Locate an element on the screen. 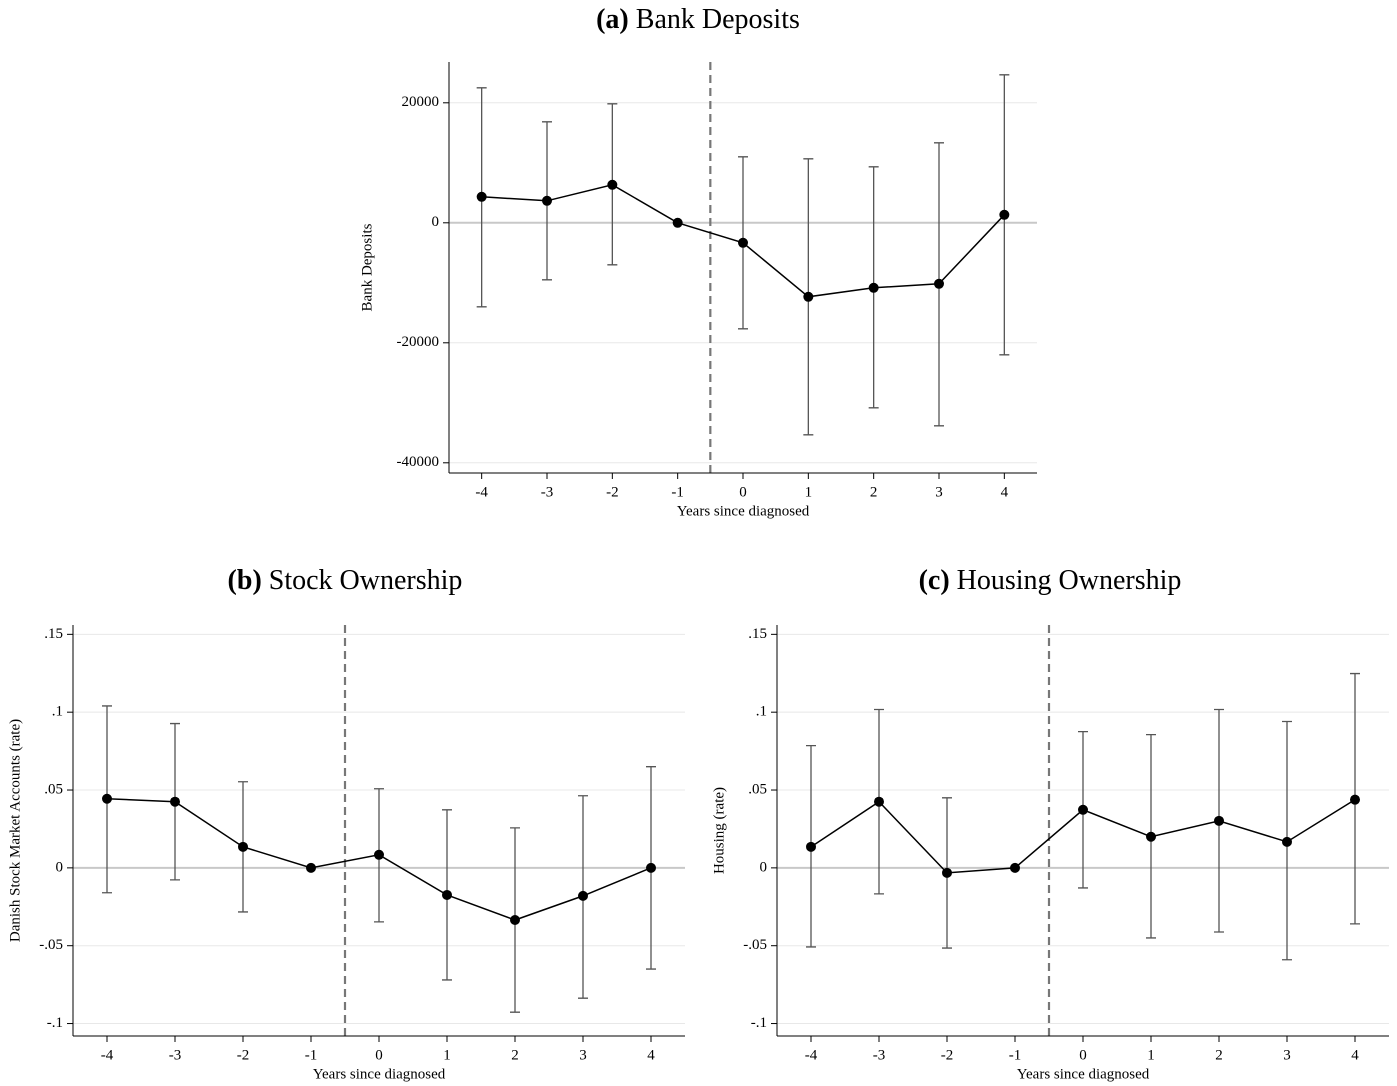 This screenshot has width=1397, height=1086. chart-title: (a) Bank Deposits is located at coordinates (698, 19).